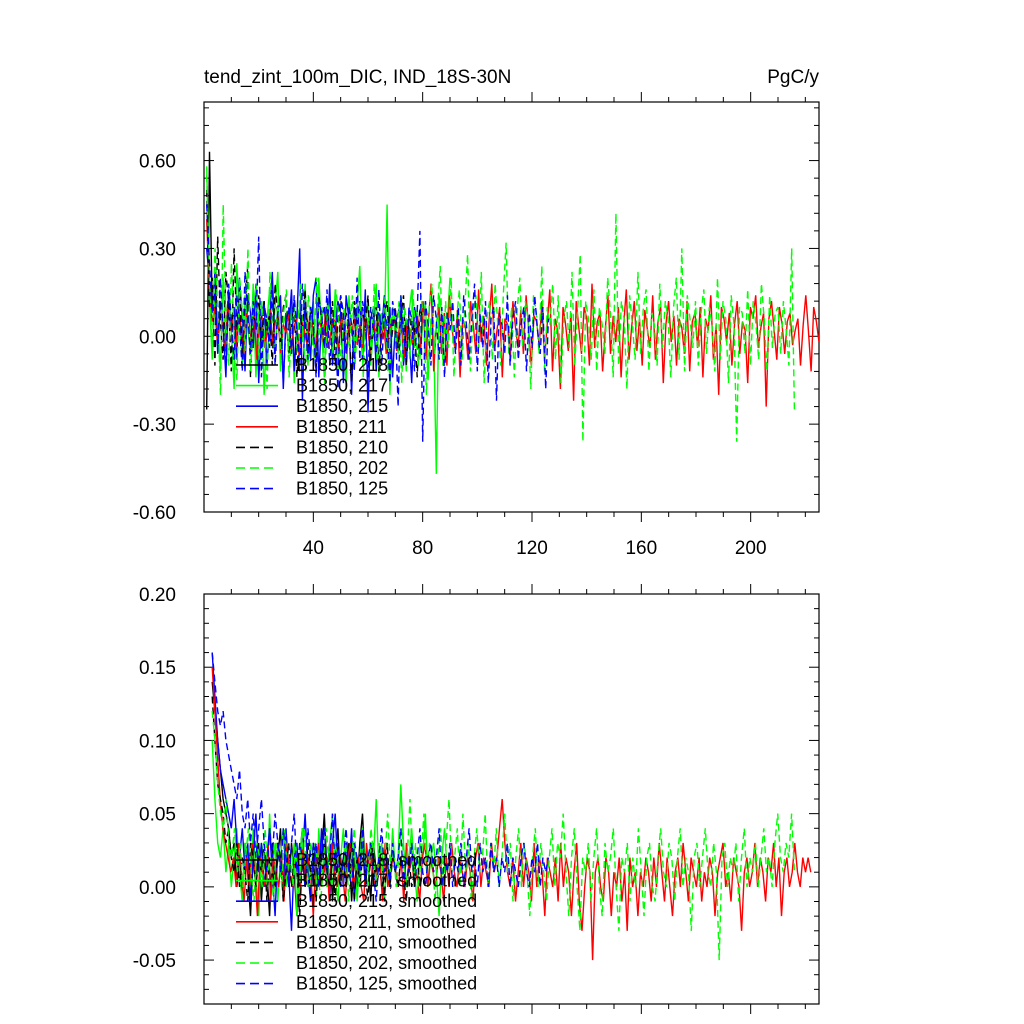  I want to click on legend-label-1-5: B1850, 202, smoothed, so click(386, 963).